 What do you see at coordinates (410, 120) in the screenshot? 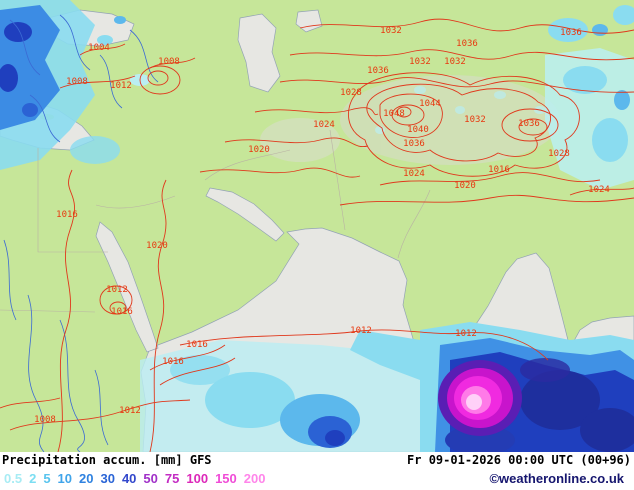
I see `terrain-shading` at bounding box center [410, 120].